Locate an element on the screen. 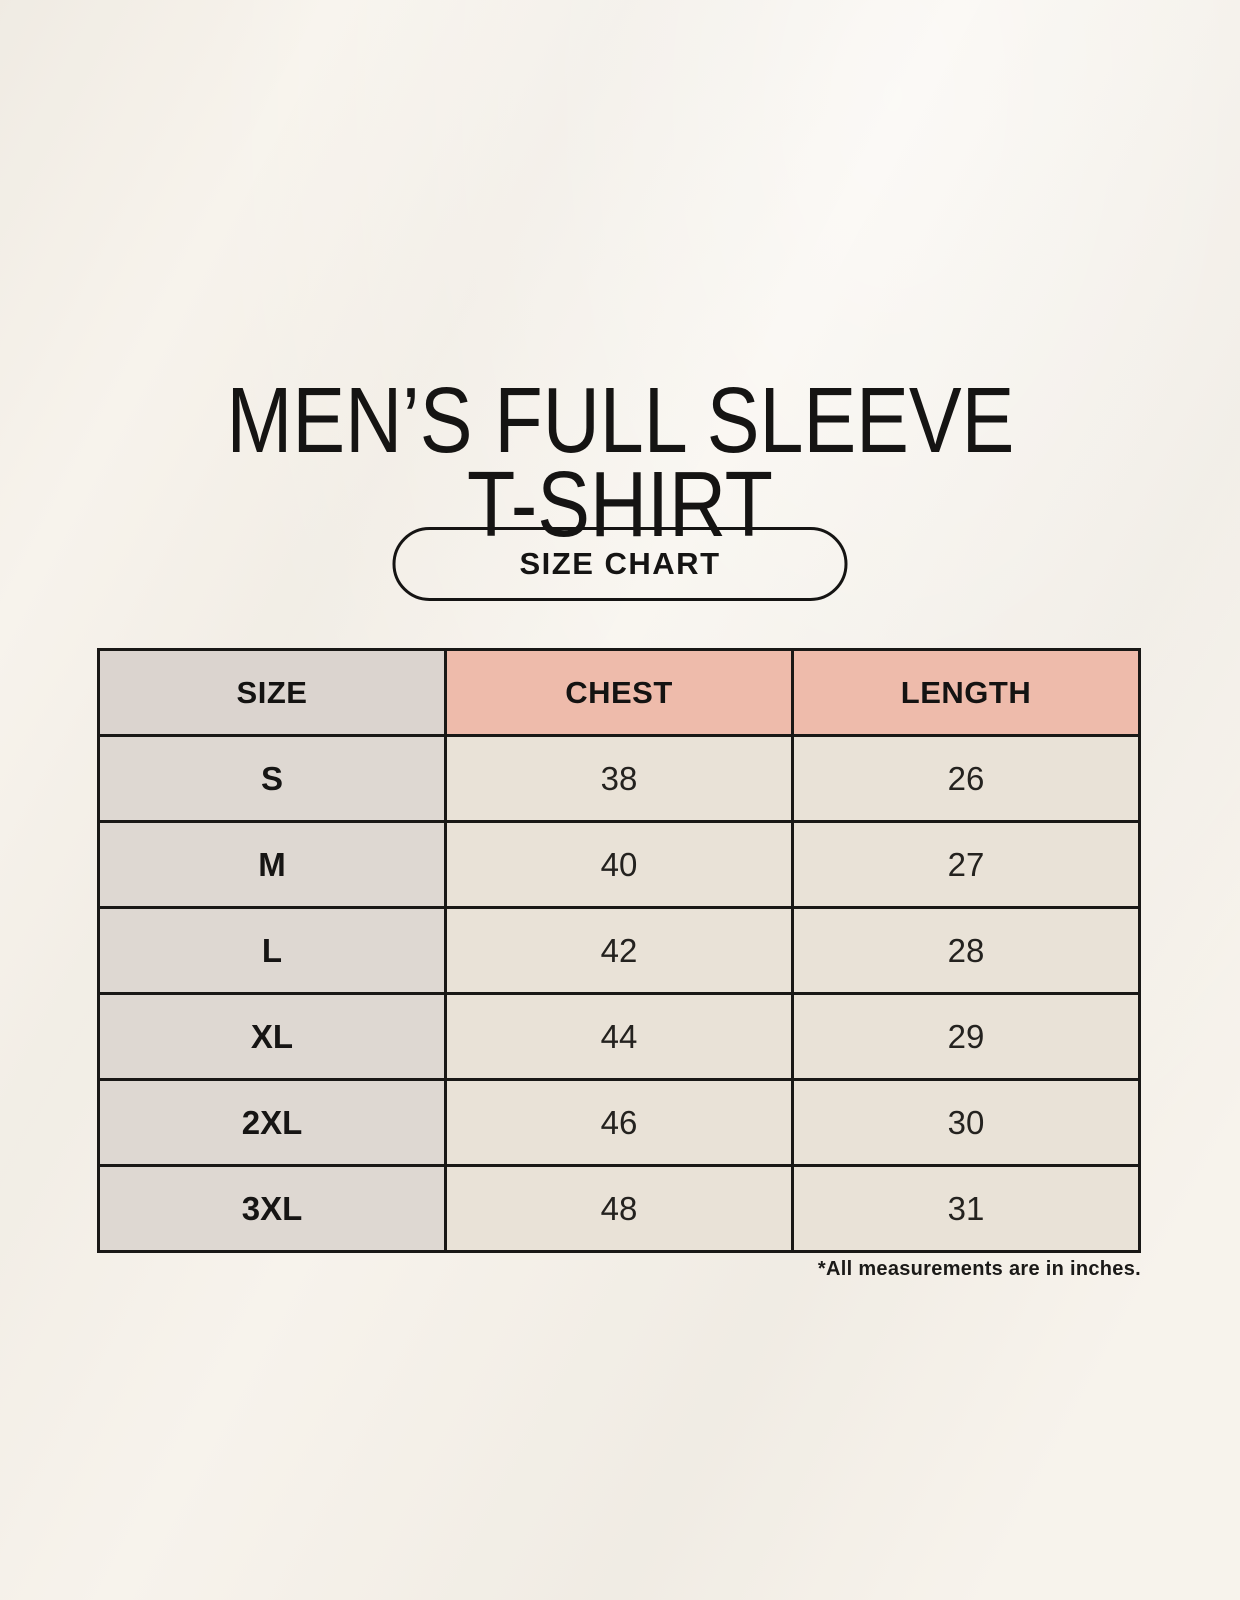 Image resolution: width=1240 pixels, height=1600 pixels. table-row: XL 44 29 is located at coordinates (619, 1036).